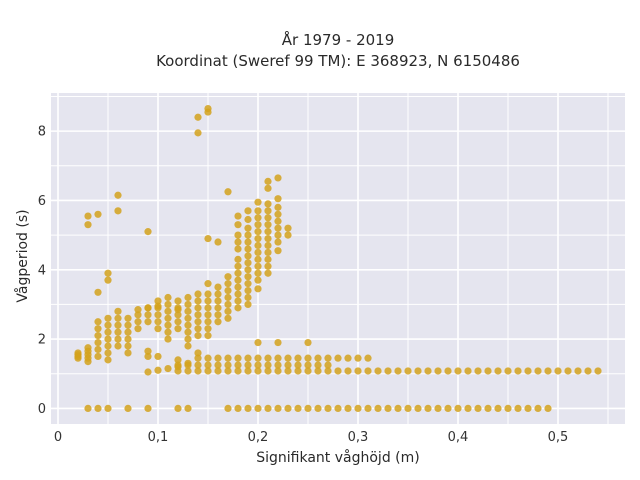  Describe the element at coordinates (42, 132) in the screenshot. I see `y-tick-label: 8` at that location.